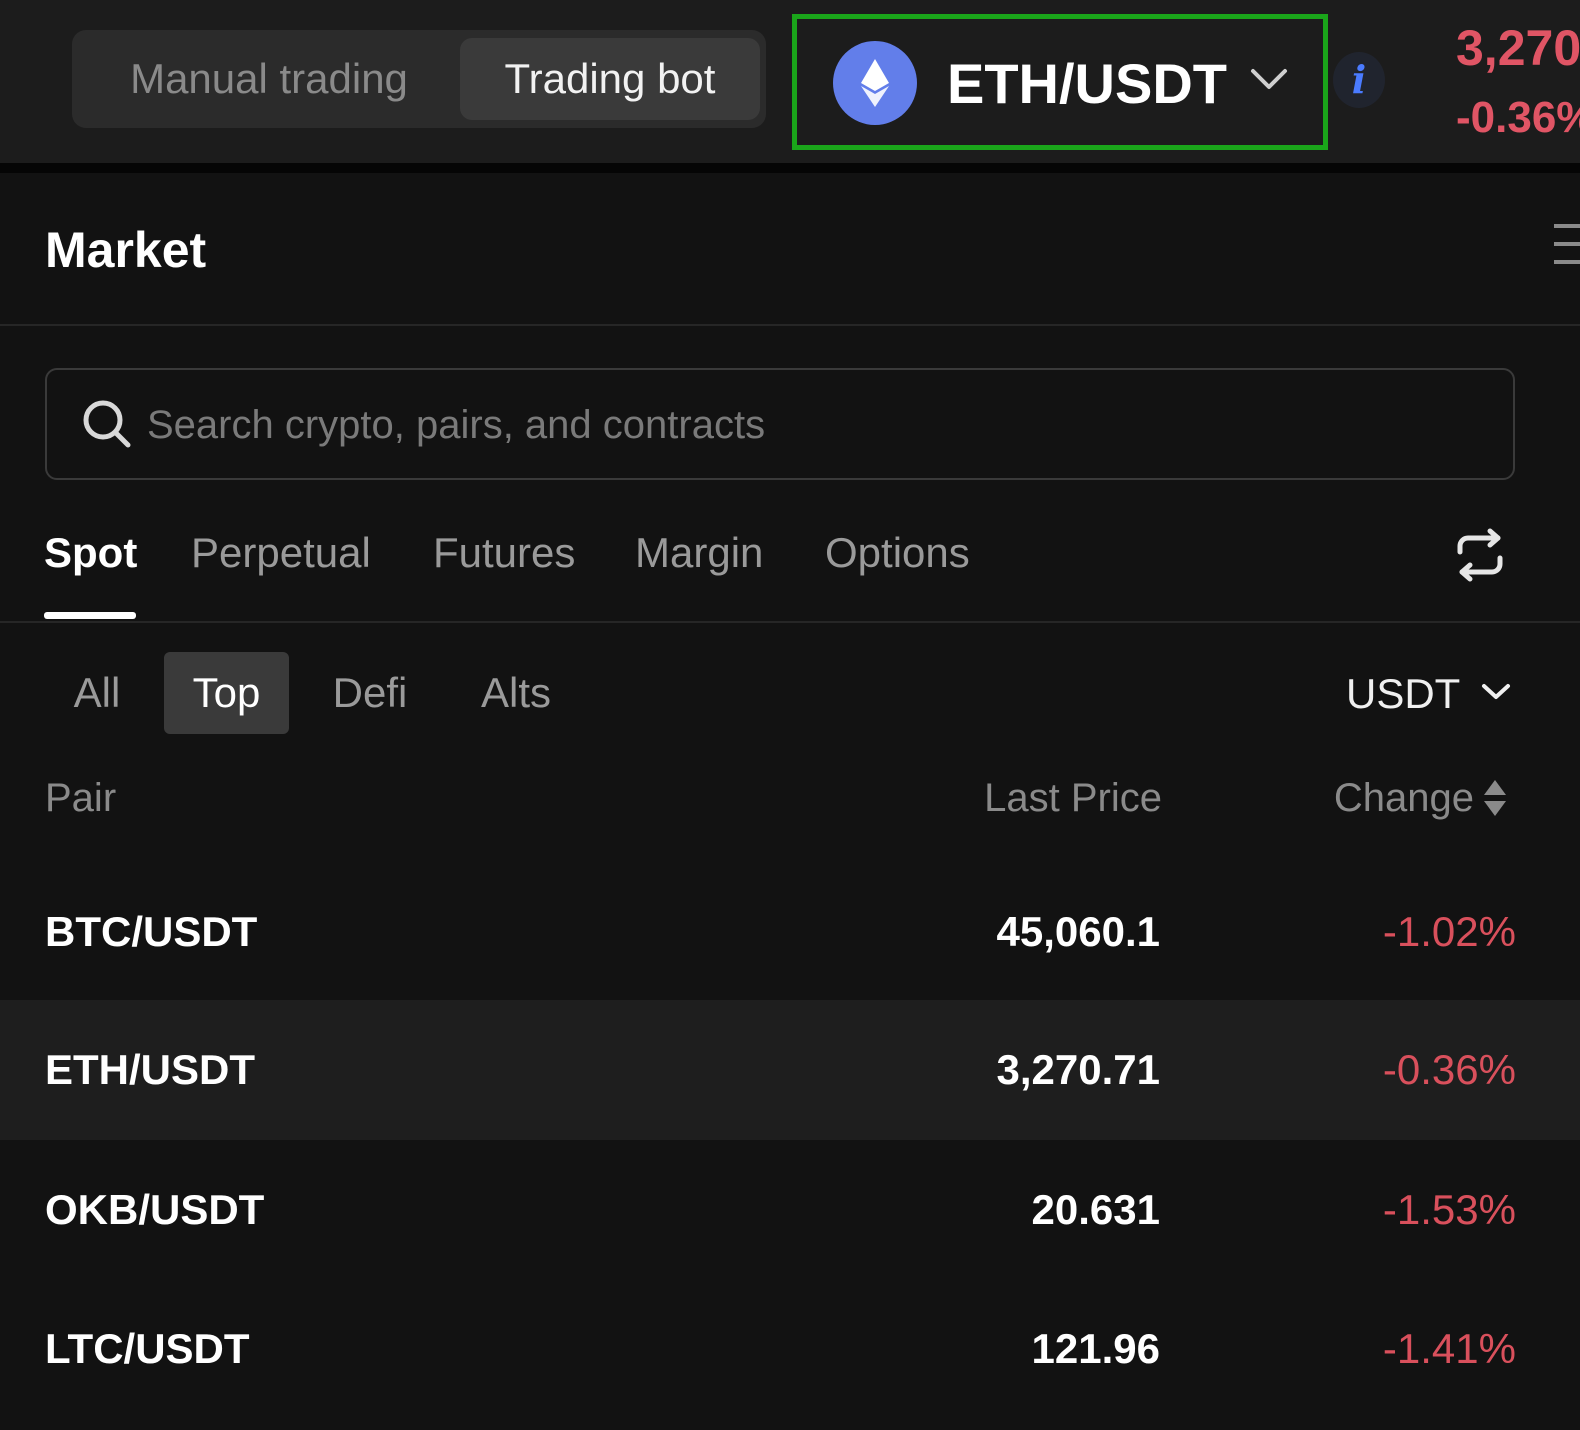  Describe the element at coordinates (504, 552) in the screenshot. I see `tab-futures: Futures` at that location.